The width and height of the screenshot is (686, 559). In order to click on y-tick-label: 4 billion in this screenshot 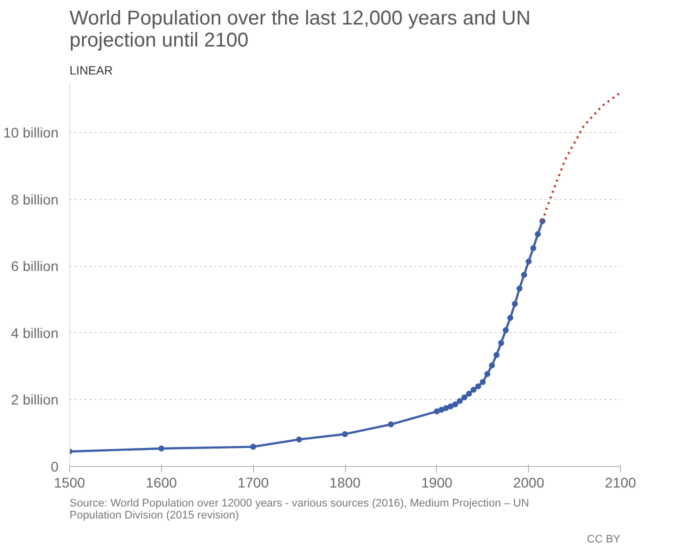, I will do `click(35, 332)`.